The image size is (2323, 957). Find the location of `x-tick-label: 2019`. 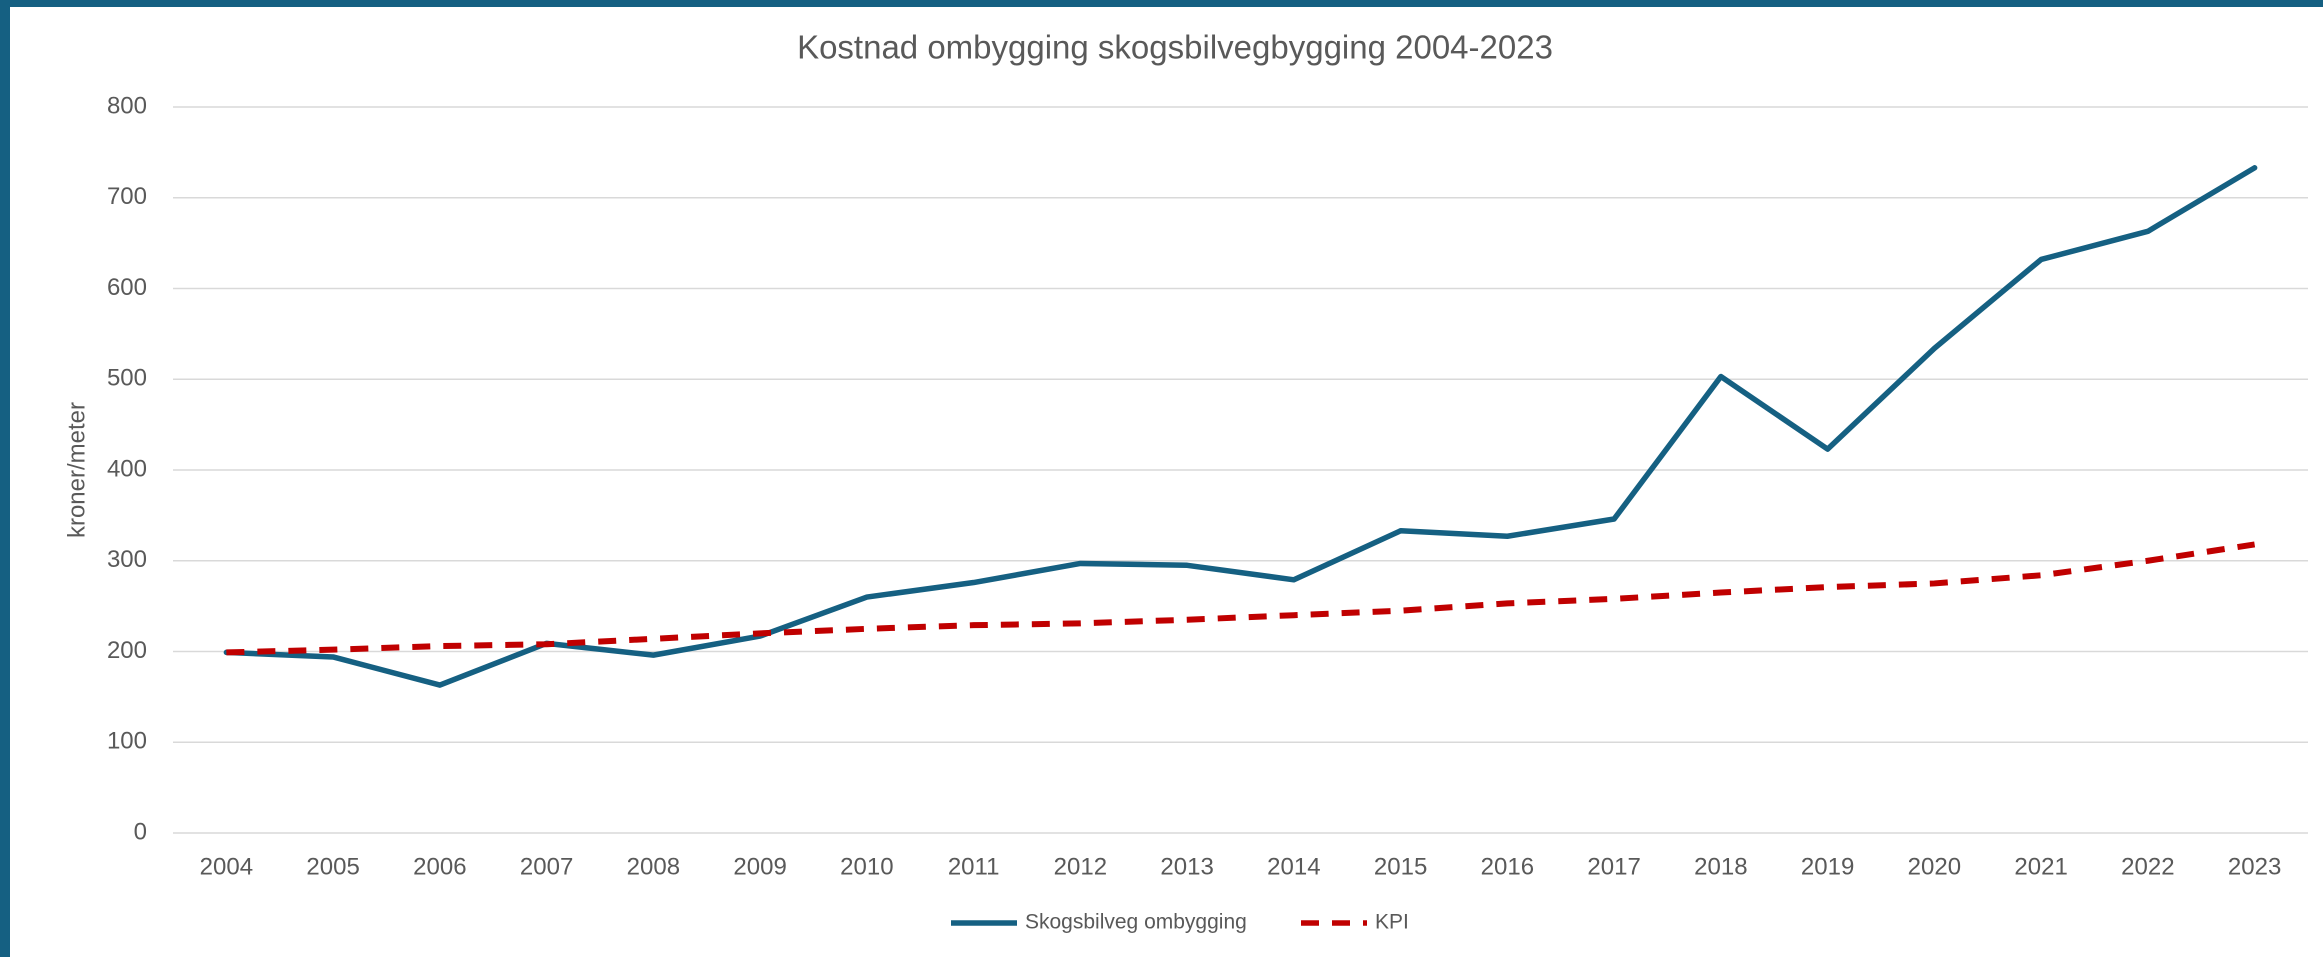

x-tick-label: 2019 is located at coordinates (1827, 866).